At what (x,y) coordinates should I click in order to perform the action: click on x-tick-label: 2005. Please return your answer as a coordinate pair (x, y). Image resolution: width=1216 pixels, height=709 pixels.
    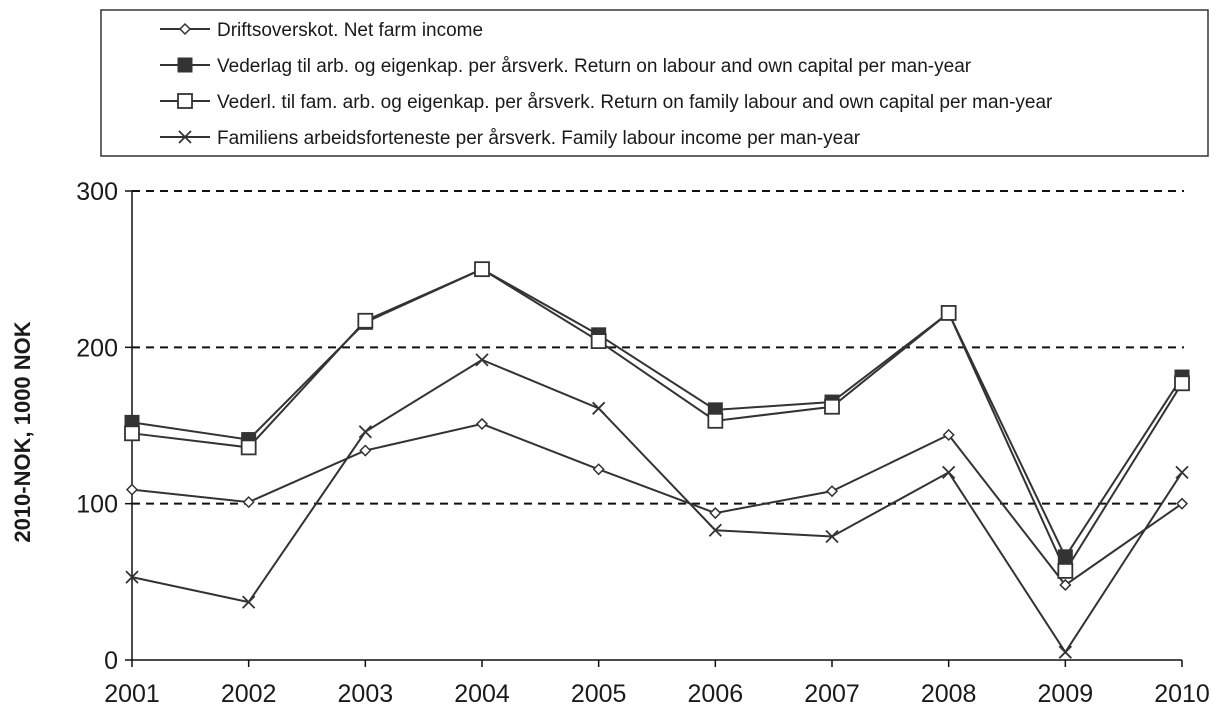
    Looking at the image, I should click on (599, 694).